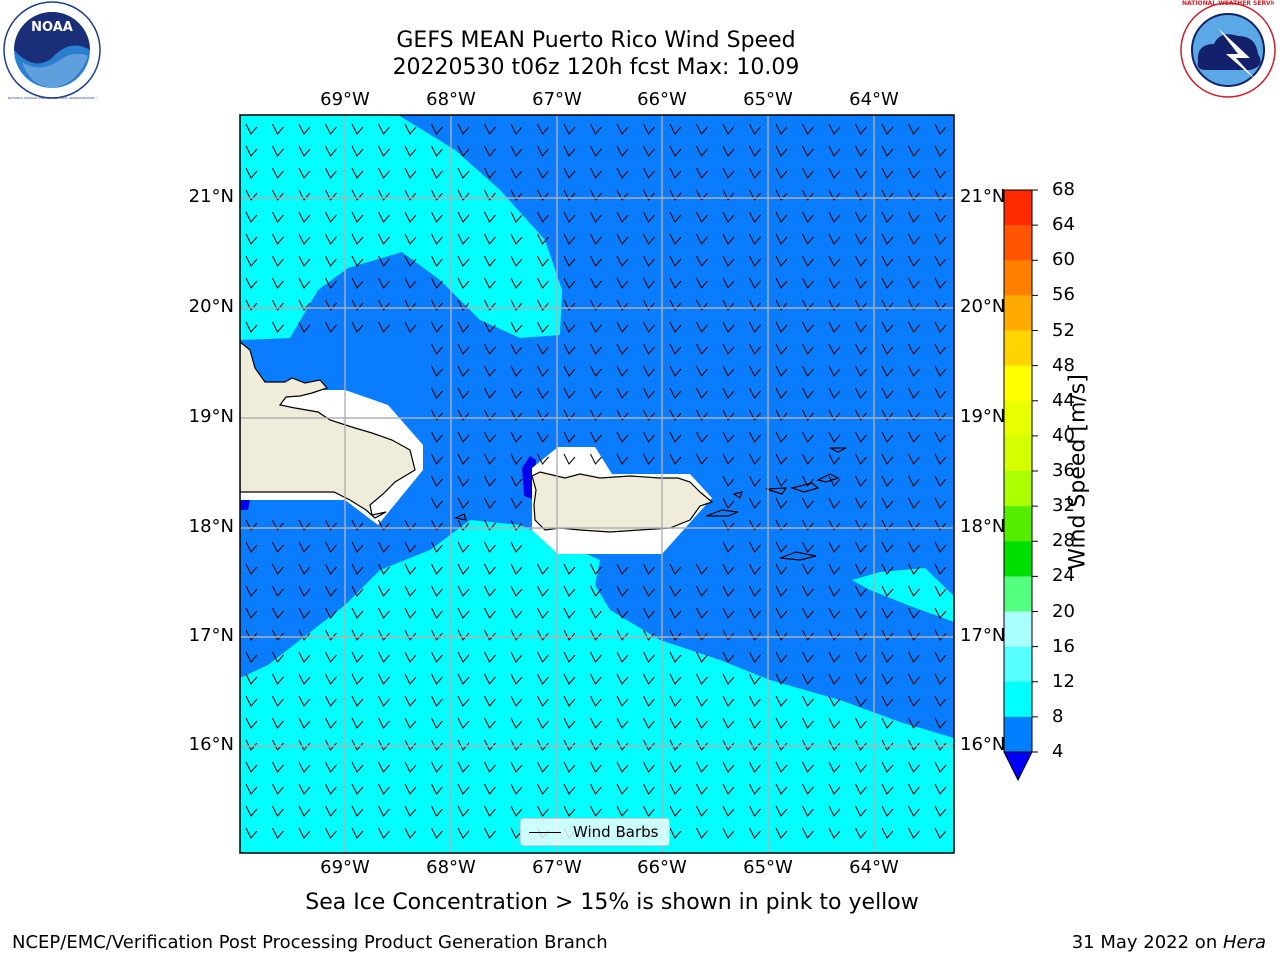  I want to click on lon-label-top: 67°W, so click(557, 99).